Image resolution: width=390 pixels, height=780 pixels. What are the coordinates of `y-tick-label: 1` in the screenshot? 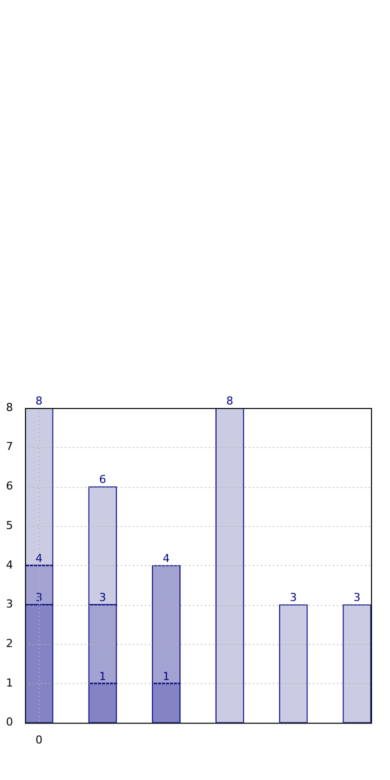 It's located at (9, 683).